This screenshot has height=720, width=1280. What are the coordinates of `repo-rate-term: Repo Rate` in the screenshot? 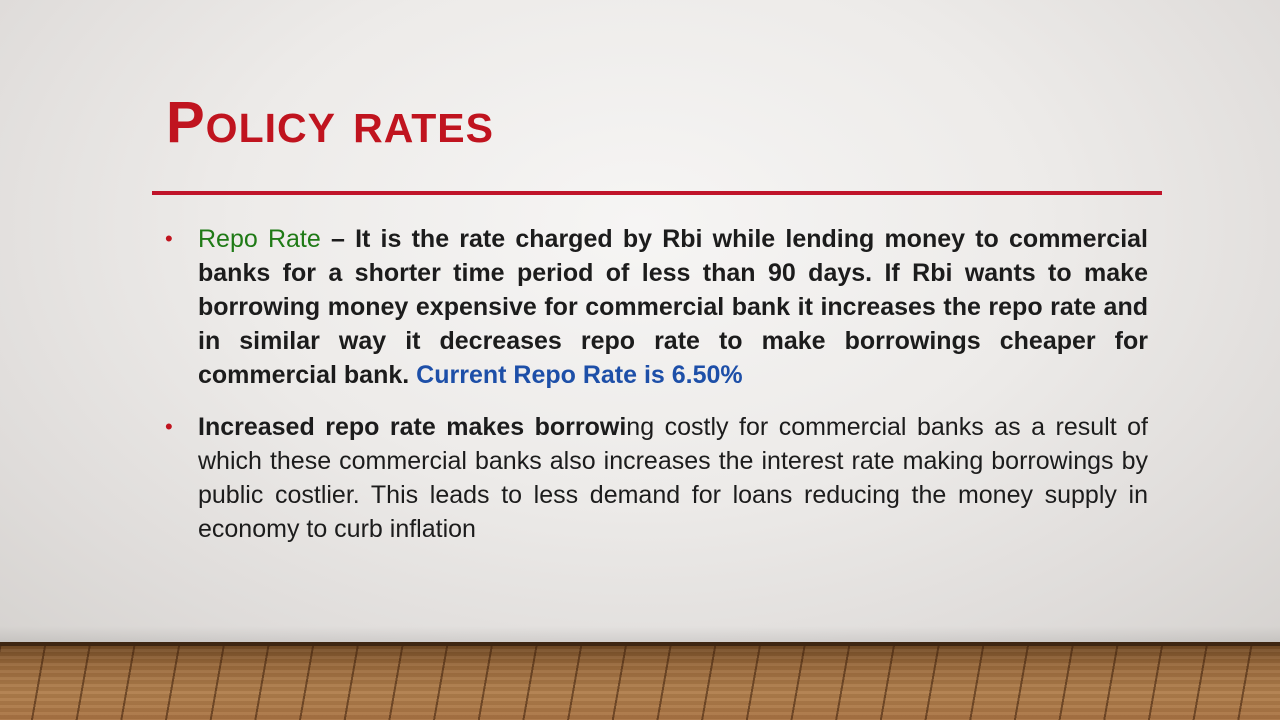 It's located at (259, 239).